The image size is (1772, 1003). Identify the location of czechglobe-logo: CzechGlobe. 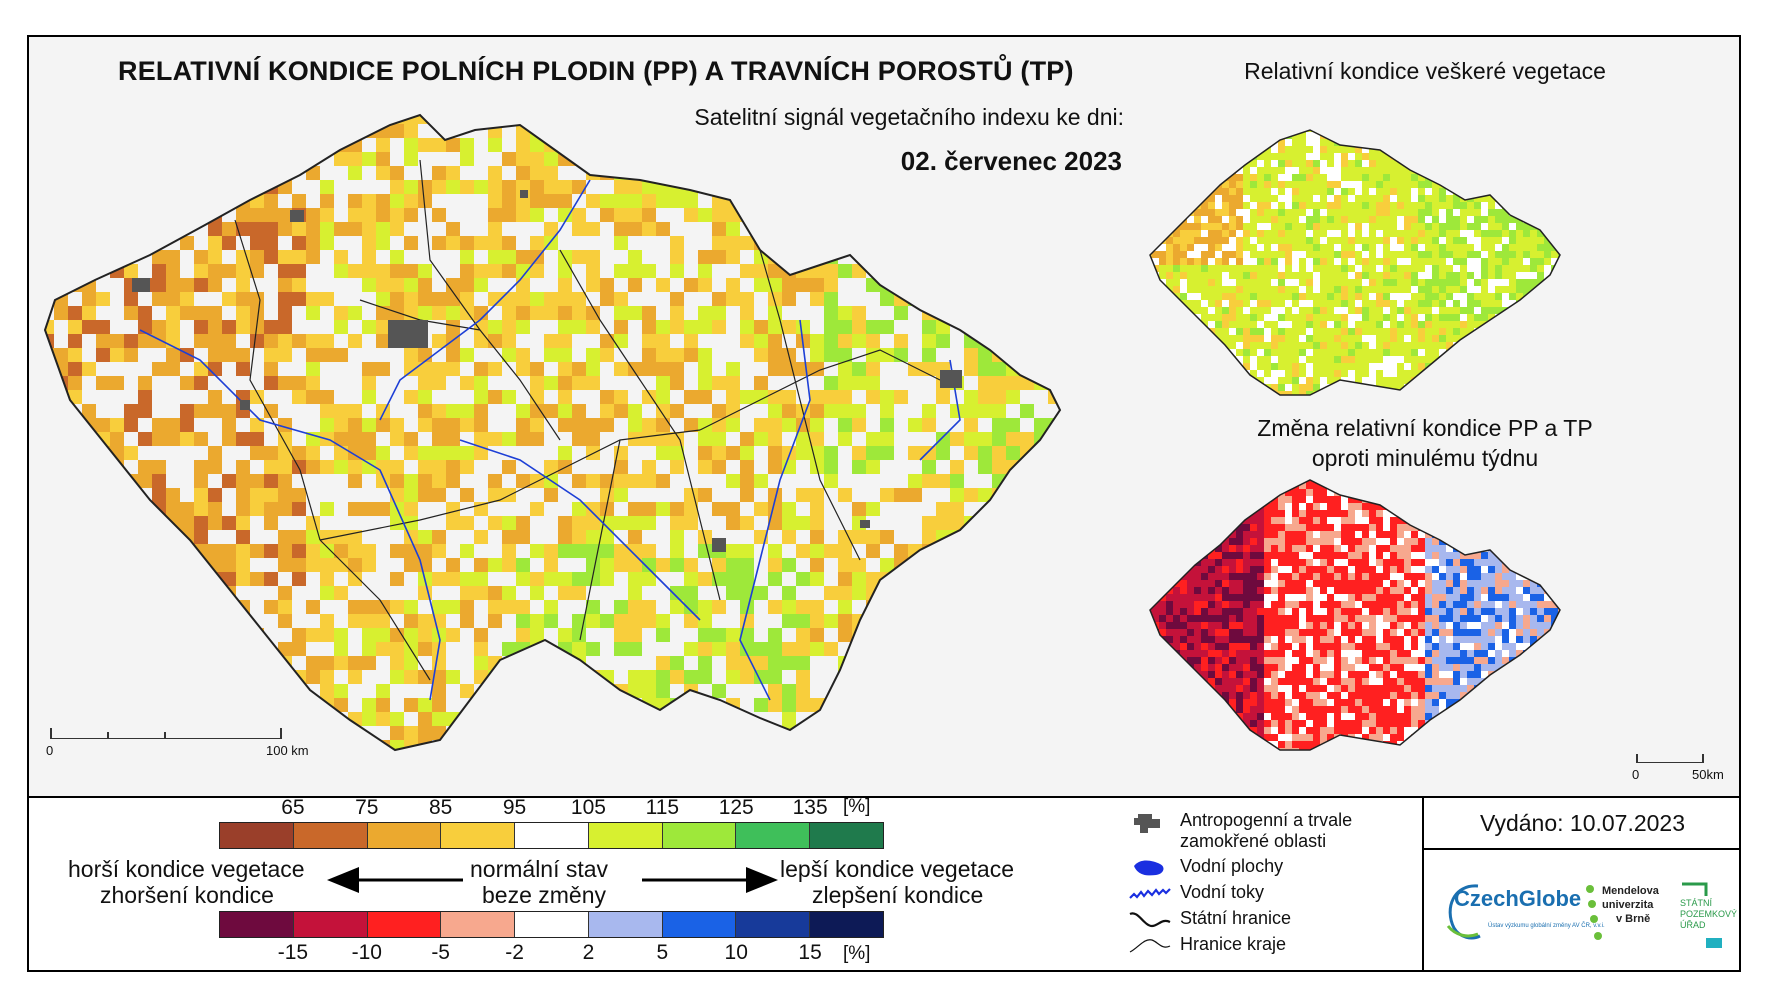
(1518, 898).